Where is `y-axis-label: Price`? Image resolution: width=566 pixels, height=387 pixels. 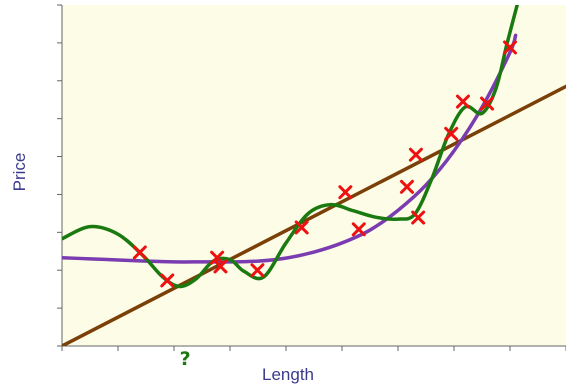 y-axis-label: Price is located at coordinates (19, 172).